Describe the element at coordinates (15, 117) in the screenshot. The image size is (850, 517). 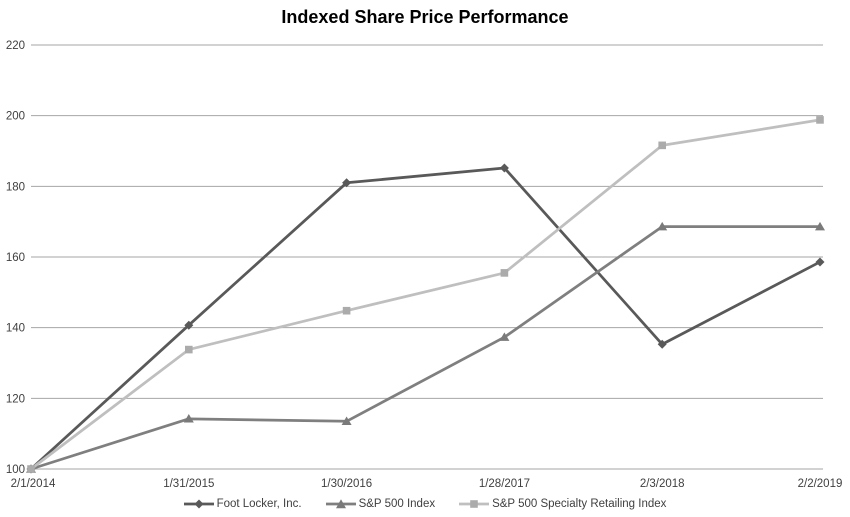
I see `y-tick-label: 200` at that location.